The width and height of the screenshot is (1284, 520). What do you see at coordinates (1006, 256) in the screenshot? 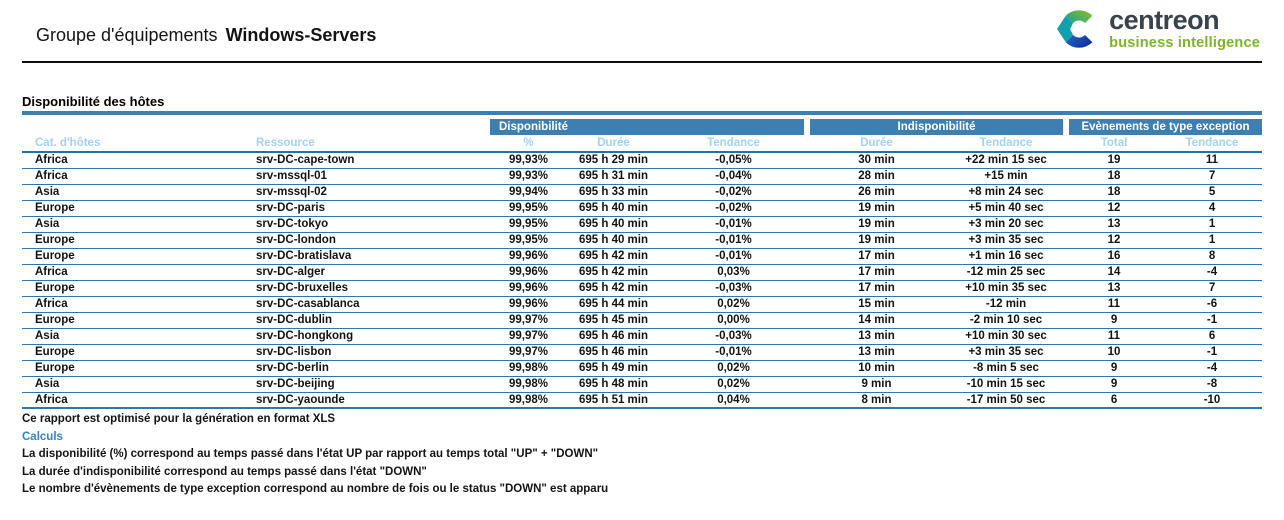
I see `table-cell: +1 min 16 sec` at bounding box center [1006, 256].